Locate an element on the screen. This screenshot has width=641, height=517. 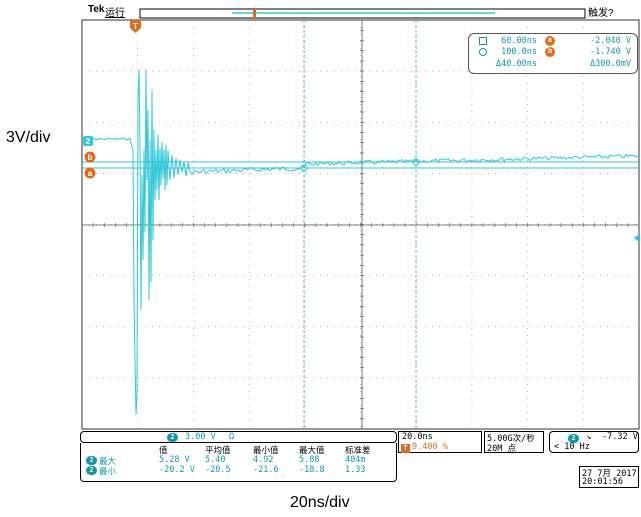
cursor-a-time: 60.00ns is located at coordinates (519, 41).